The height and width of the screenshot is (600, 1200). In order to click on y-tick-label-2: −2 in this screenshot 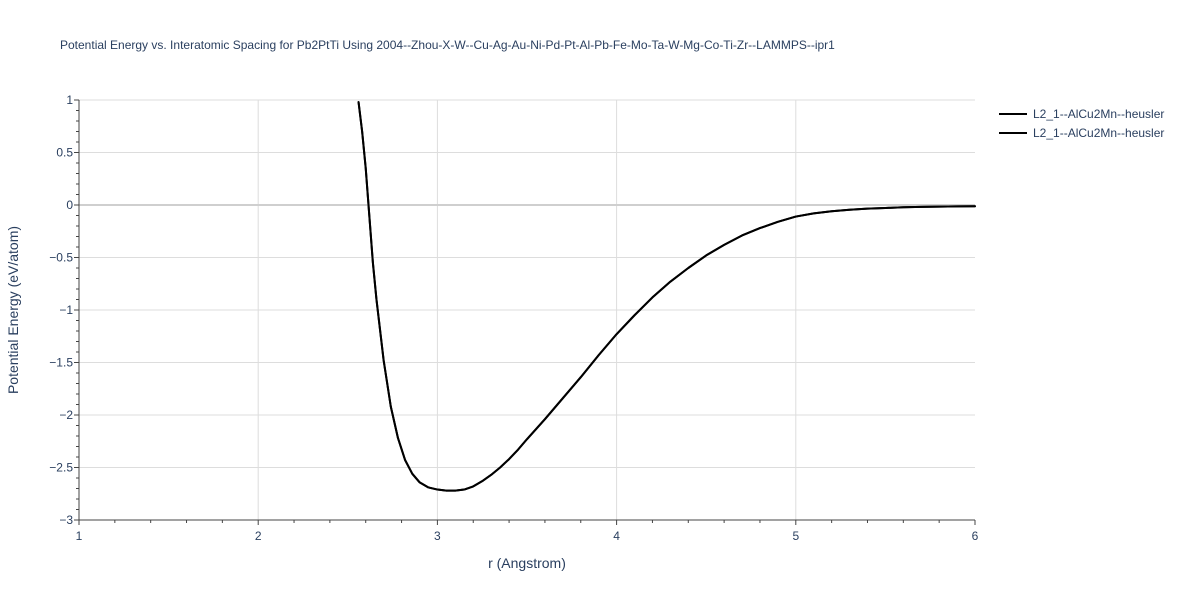, I will do `click(66, 415)`.